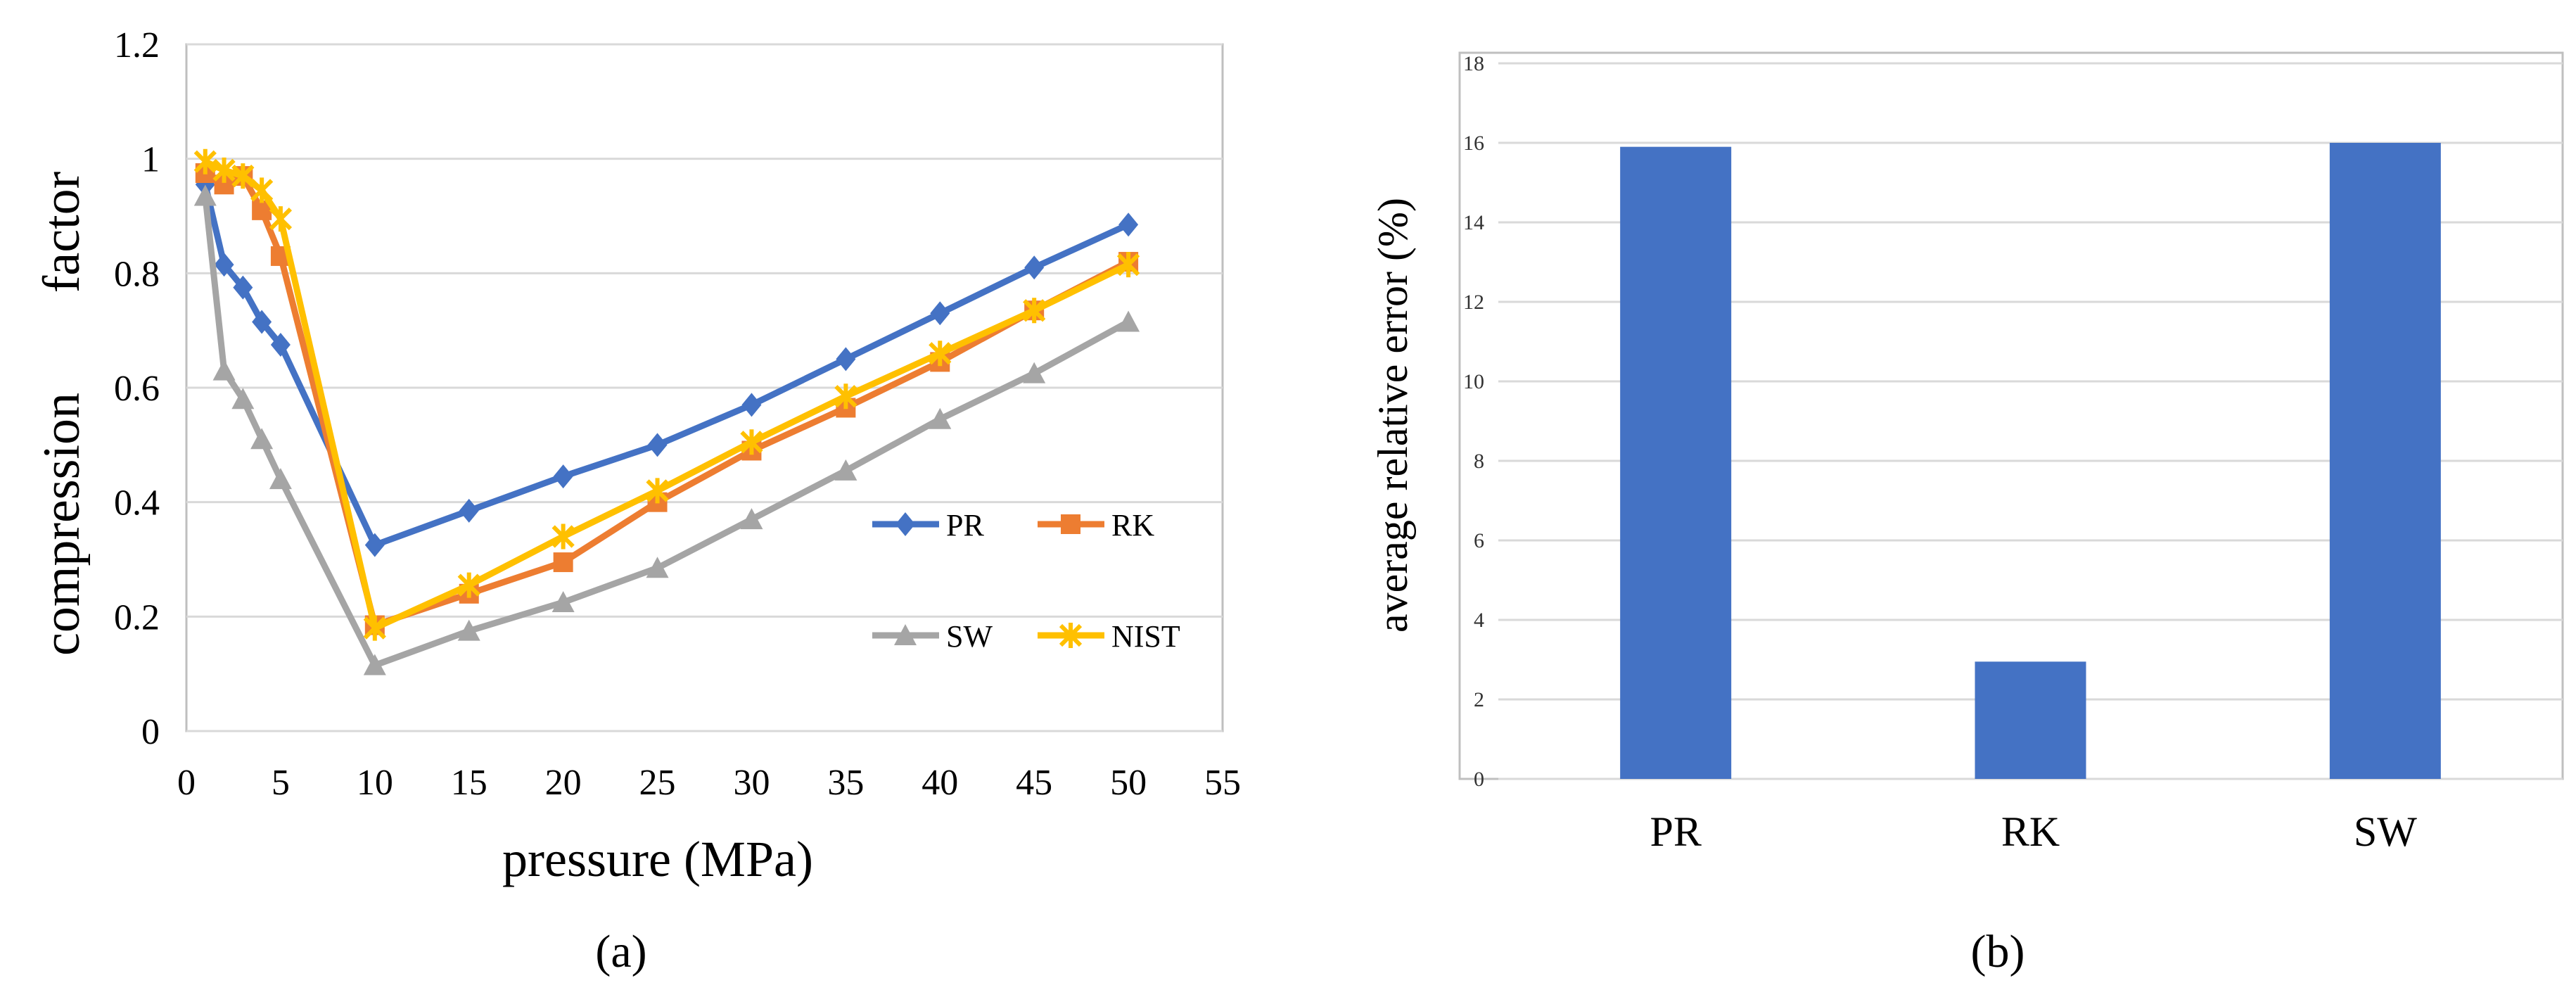 The height and width of the screenshot is (990, 2576). Describe the element at coordinates (1479, 540) in the screenshot. I see `chart-b-y-tick-label: 6` at that location.